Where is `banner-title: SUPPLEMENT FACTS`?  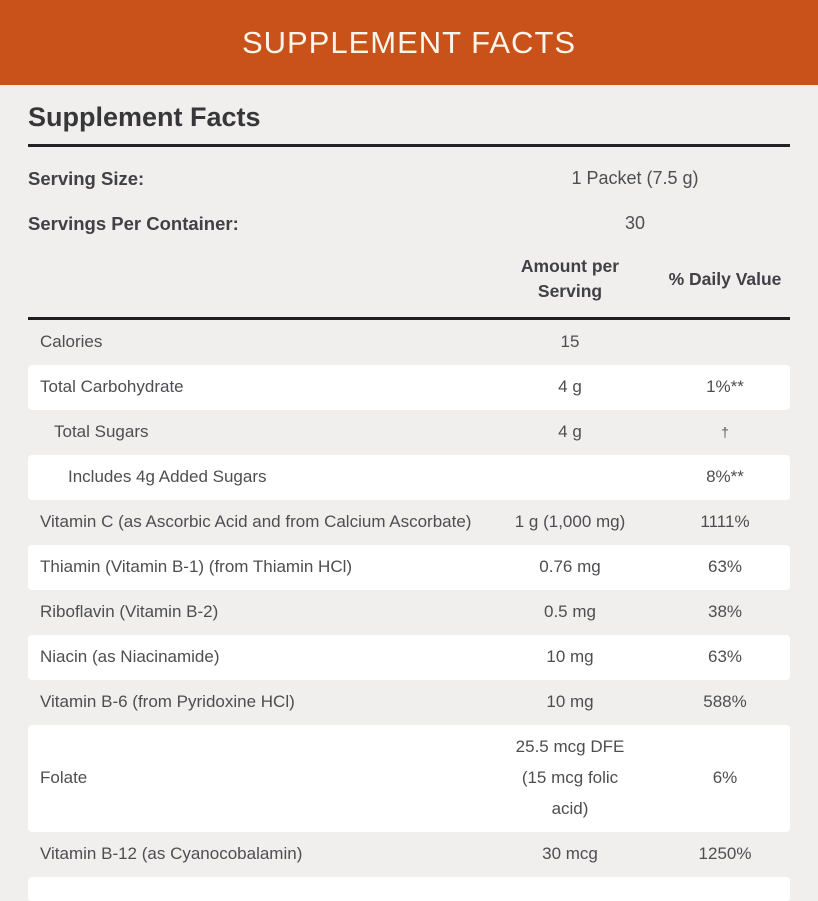
banner-title: SUPPLEMENT FACTS is located at coordinates (409, 42).